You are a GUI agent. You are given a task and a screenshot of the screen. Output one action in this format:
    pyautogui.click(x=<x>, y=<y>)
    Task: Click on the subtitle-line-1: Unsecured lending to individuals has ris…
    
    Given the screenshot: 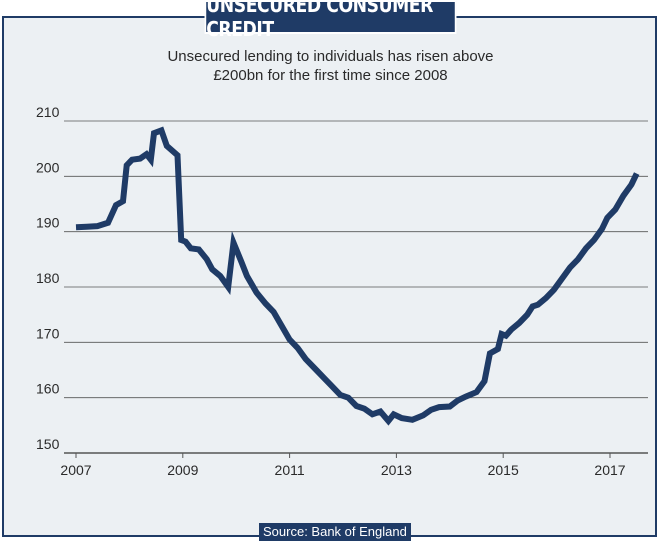 What is the action you would take?
    pyautogui.click(x=330, y=56)
    